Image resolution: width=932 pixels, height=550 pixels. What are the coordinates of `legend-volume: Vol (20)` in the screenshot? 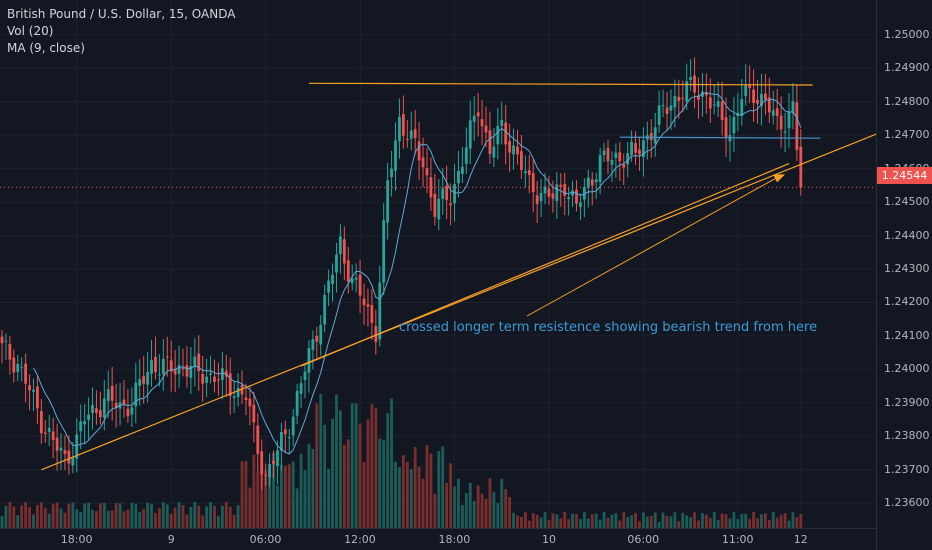 It's located at (30, 31).